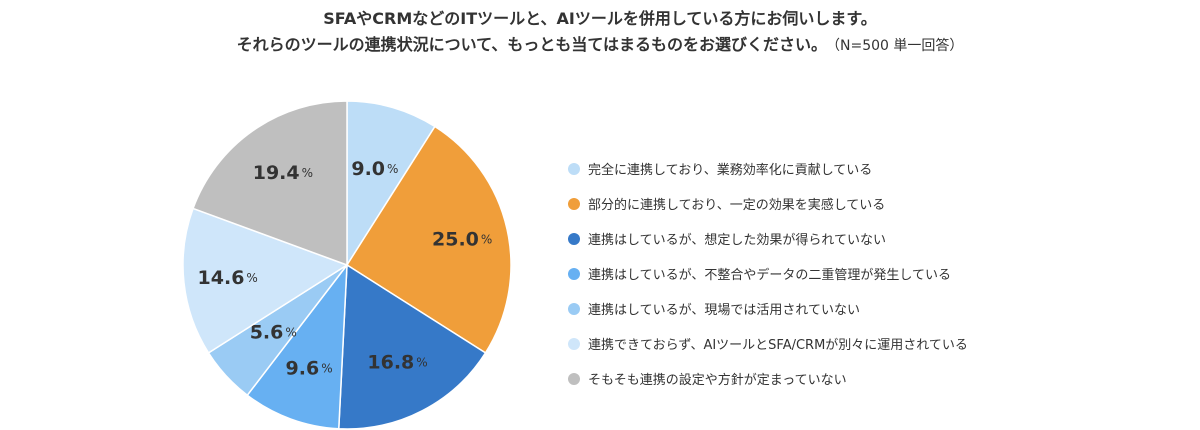 This screenshot has height=430, width=1200. I want to click on title-line-1: SFAやCRMなどのITツールと、AIツールを併用している方にお伺いします。, so click(600, 18).